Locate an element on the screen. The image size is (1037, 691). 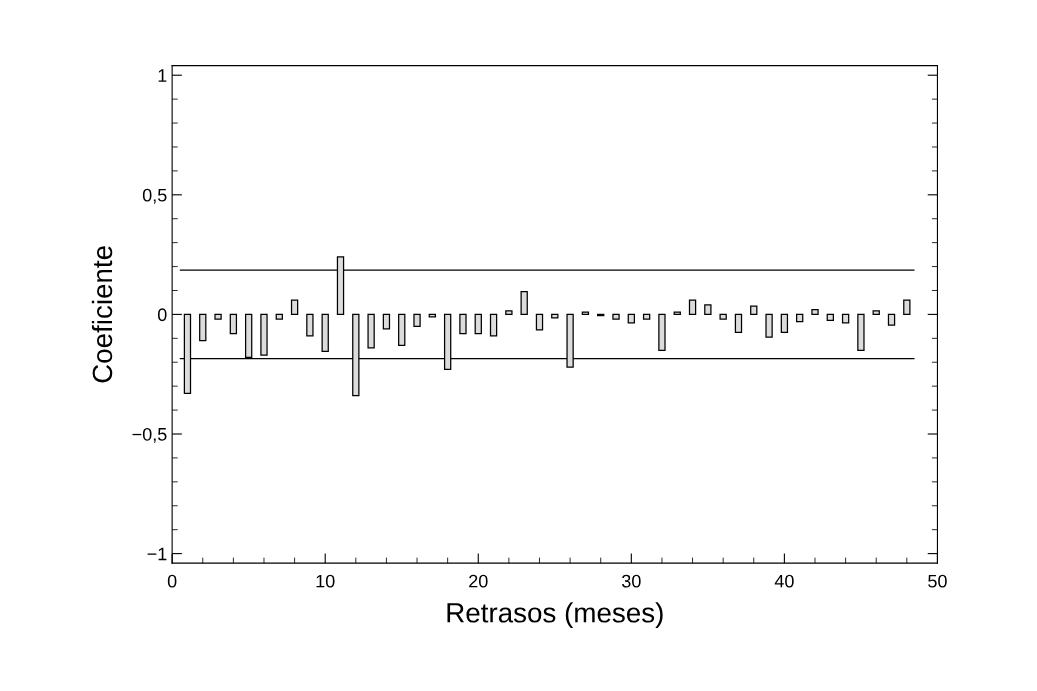
y-axis-title: Coeficiente is located at coordinates (102, 314).